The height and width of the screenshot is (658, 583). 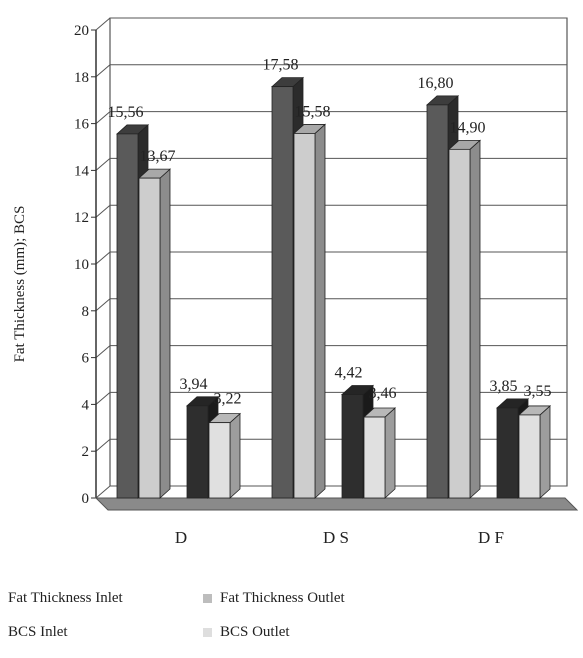 What do you see at coordinates (65, 598) in the screenshot?
I see `legend-label-fat-inlet: Fat Thickness Inlet` at bounding box center [65, 598].